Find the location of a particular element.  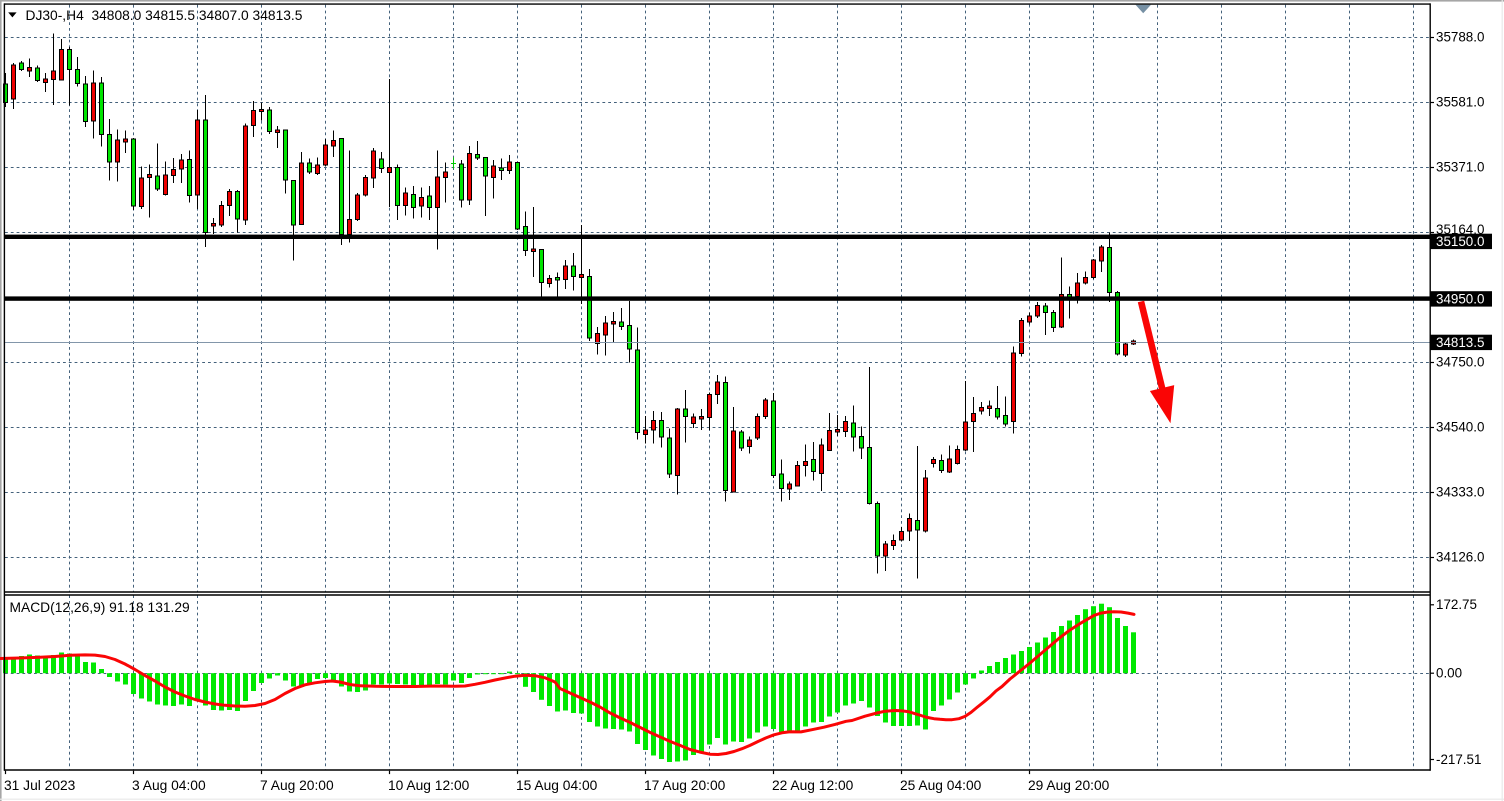

svg-text: 34950.0 is located at coordinates (1460, 298).